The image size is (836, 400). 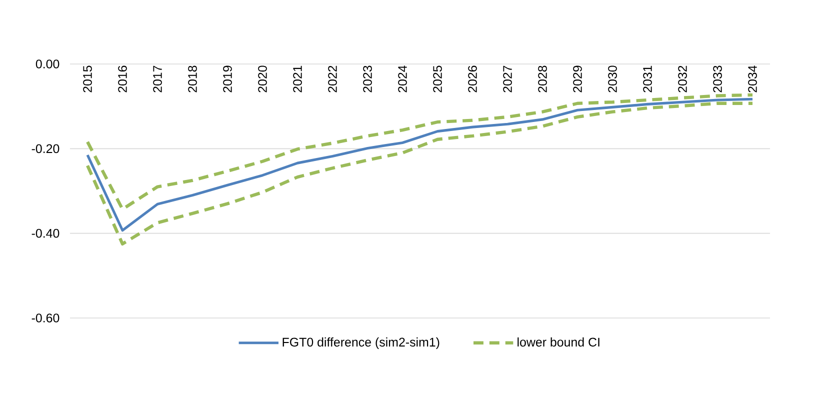 I want to click on x-tick-label: 2028, so click(x=542, y=79).